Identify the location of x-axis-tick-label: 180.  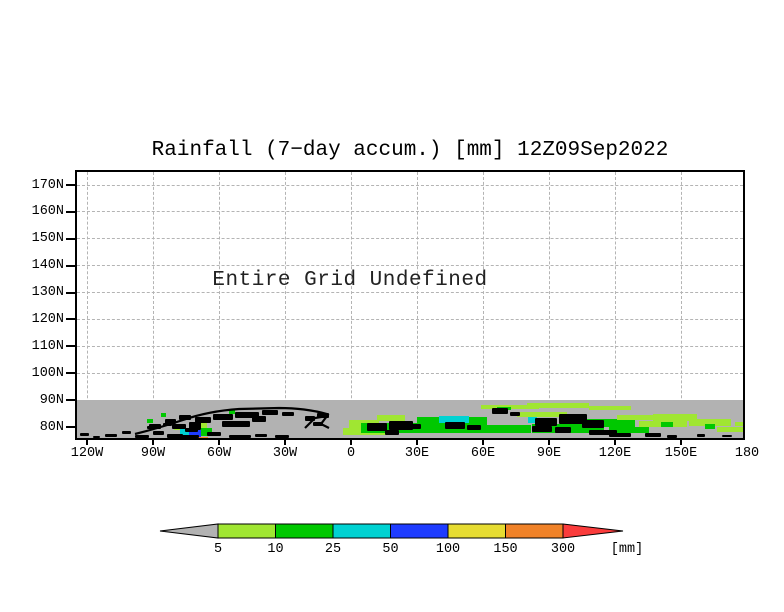
(747, 453).